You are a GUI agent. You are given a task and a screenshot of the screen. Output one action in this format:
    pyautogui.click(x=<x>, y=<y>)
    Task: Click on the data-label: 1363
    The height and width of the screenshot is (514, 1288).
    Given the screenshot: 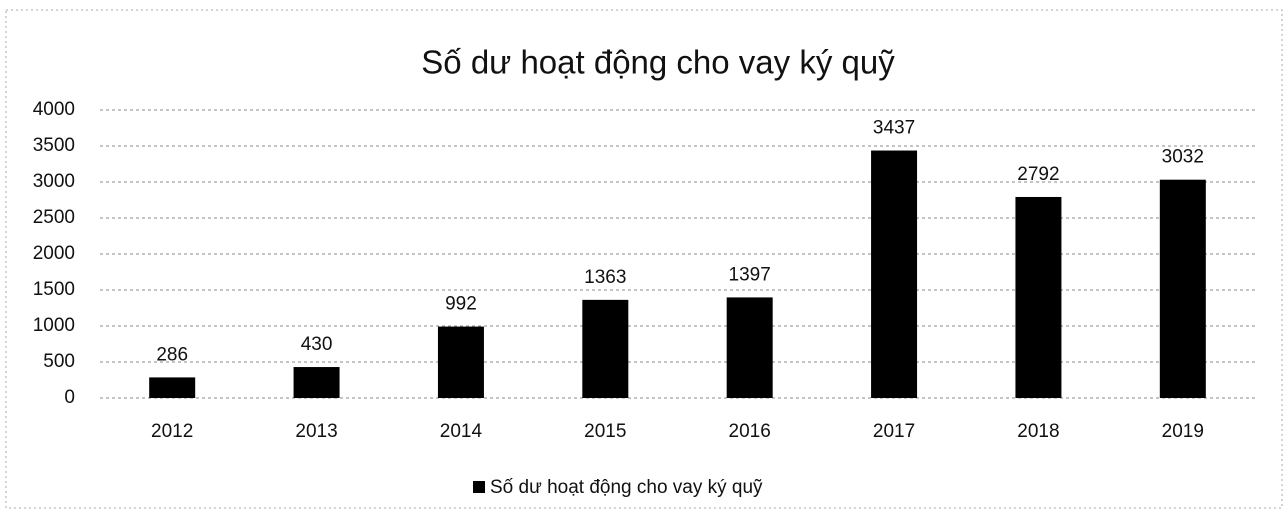 What is the action you would take?
    pyautogui.click(x=605, y=277)
    